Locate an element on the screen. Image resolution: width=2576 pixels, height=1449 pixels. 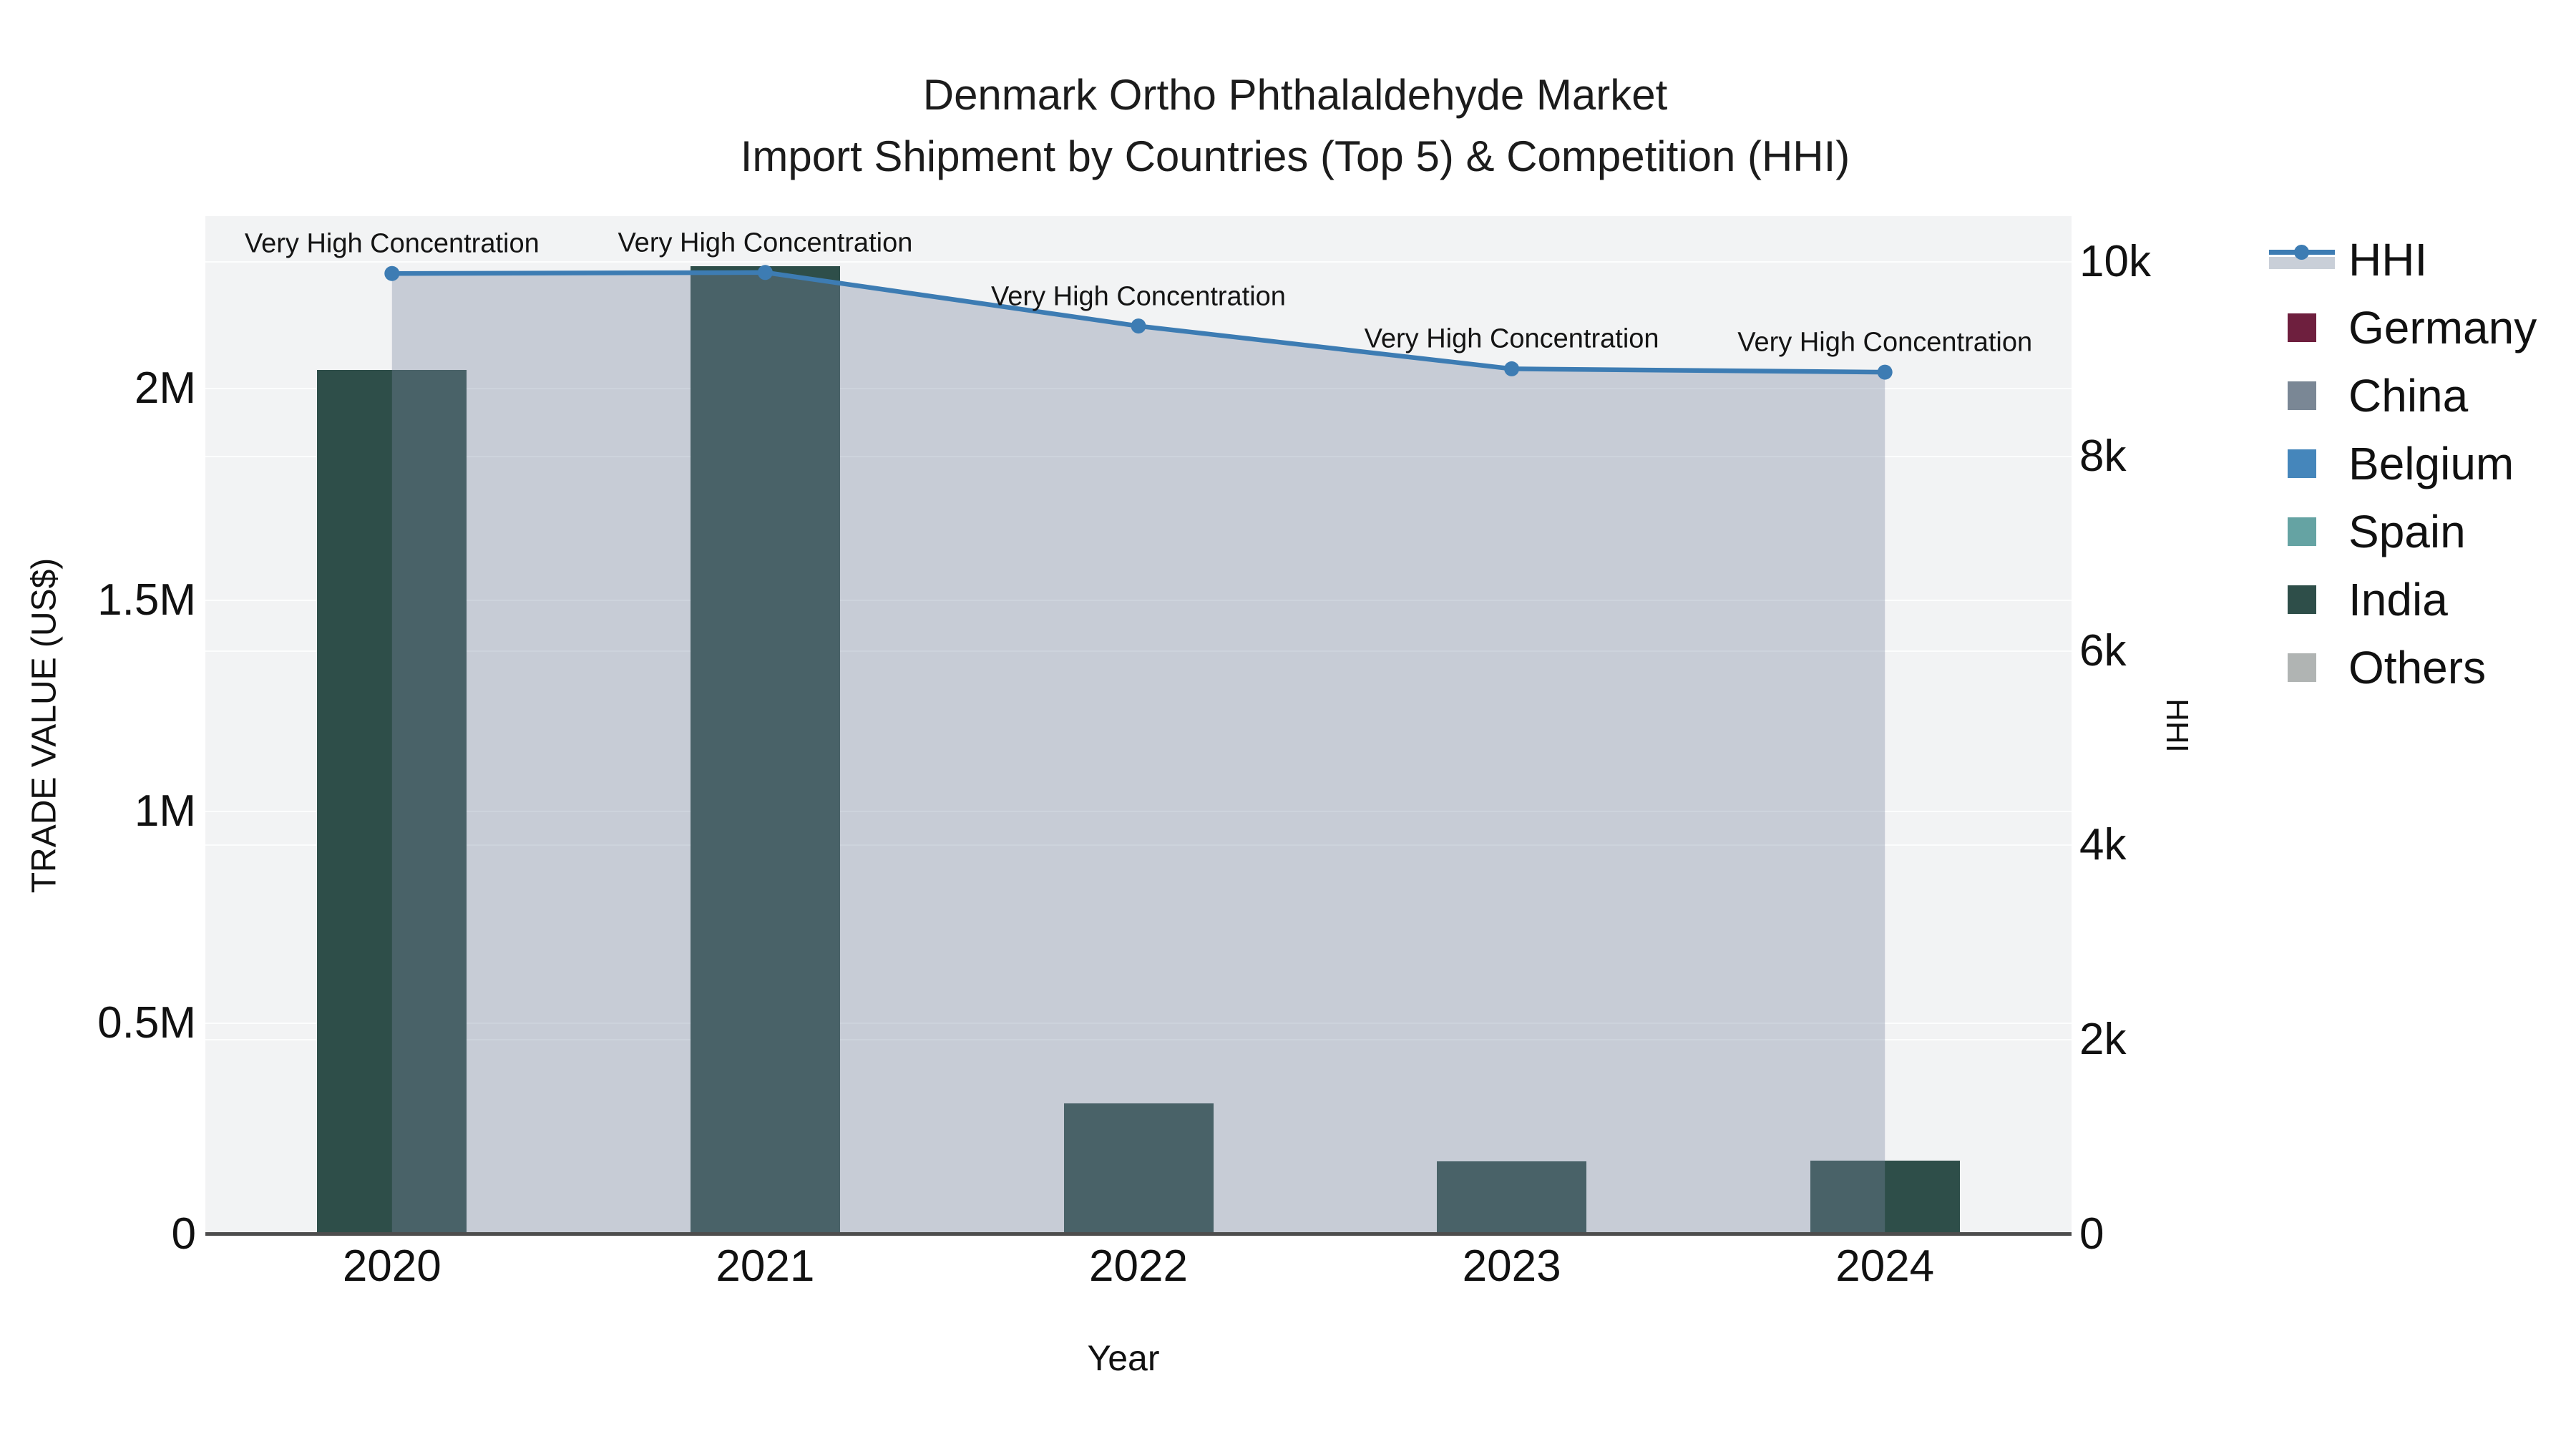
bar-india-2024 is located at coordinates (1885, 1197).